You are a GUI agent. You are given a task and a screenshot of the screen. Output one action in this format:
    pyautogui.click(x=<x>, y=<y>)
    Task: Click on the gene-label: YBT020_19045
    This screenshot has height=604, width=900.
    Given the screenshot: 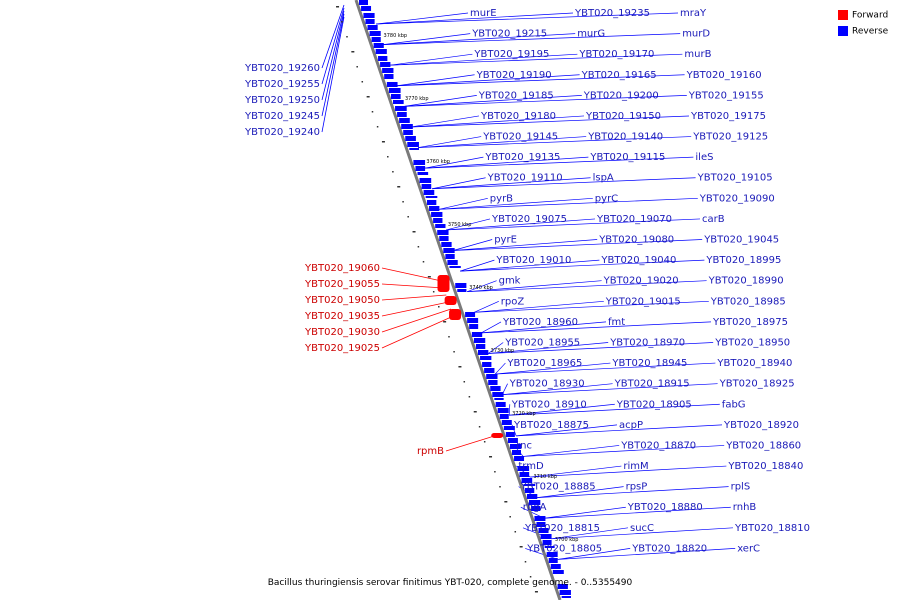 What is the action you would take?
    pyautogui.click(x=741, y=240)
    